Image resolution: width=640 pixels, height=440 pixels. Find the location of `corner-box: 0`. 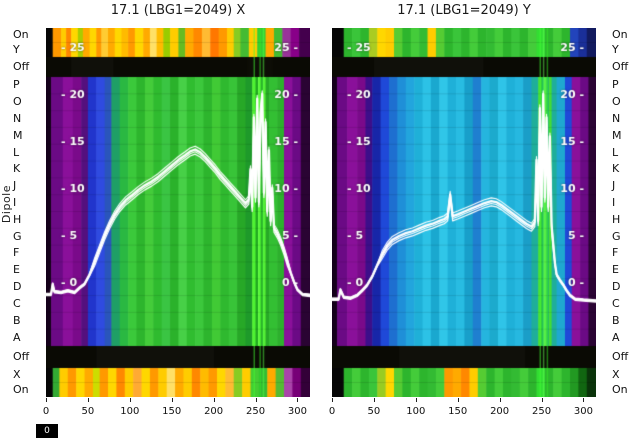

corner-box: 0 is located at coordinates (47, 431).